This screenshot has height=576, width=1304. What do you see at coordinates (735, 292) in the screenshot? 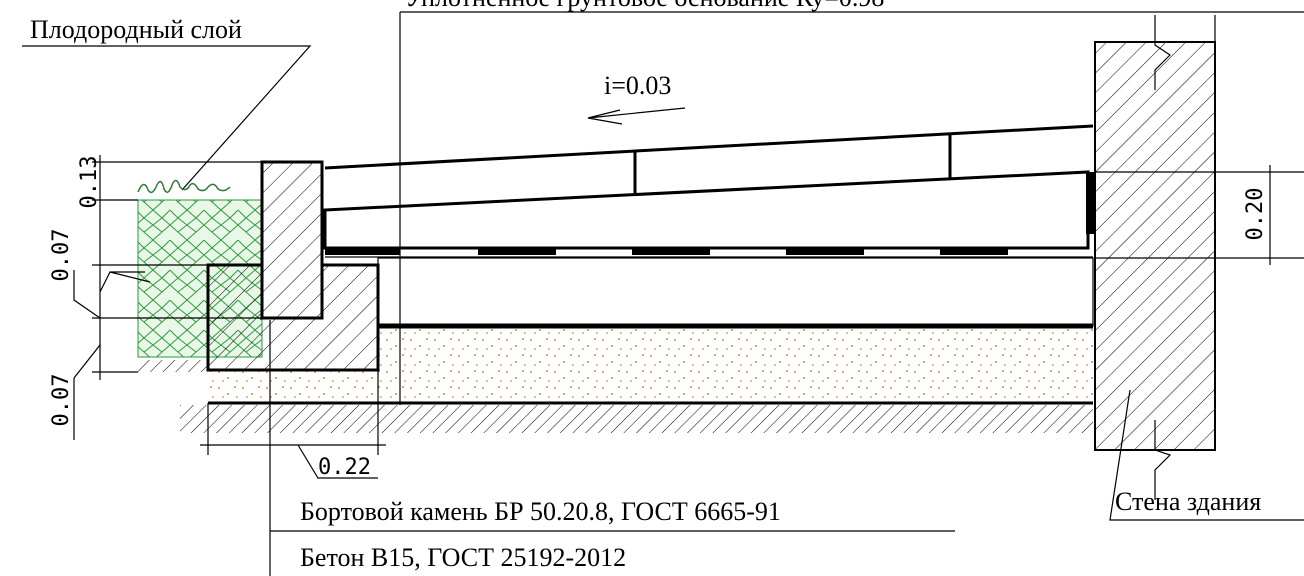
I see `concrete-base` at bounding box center [735, 292].